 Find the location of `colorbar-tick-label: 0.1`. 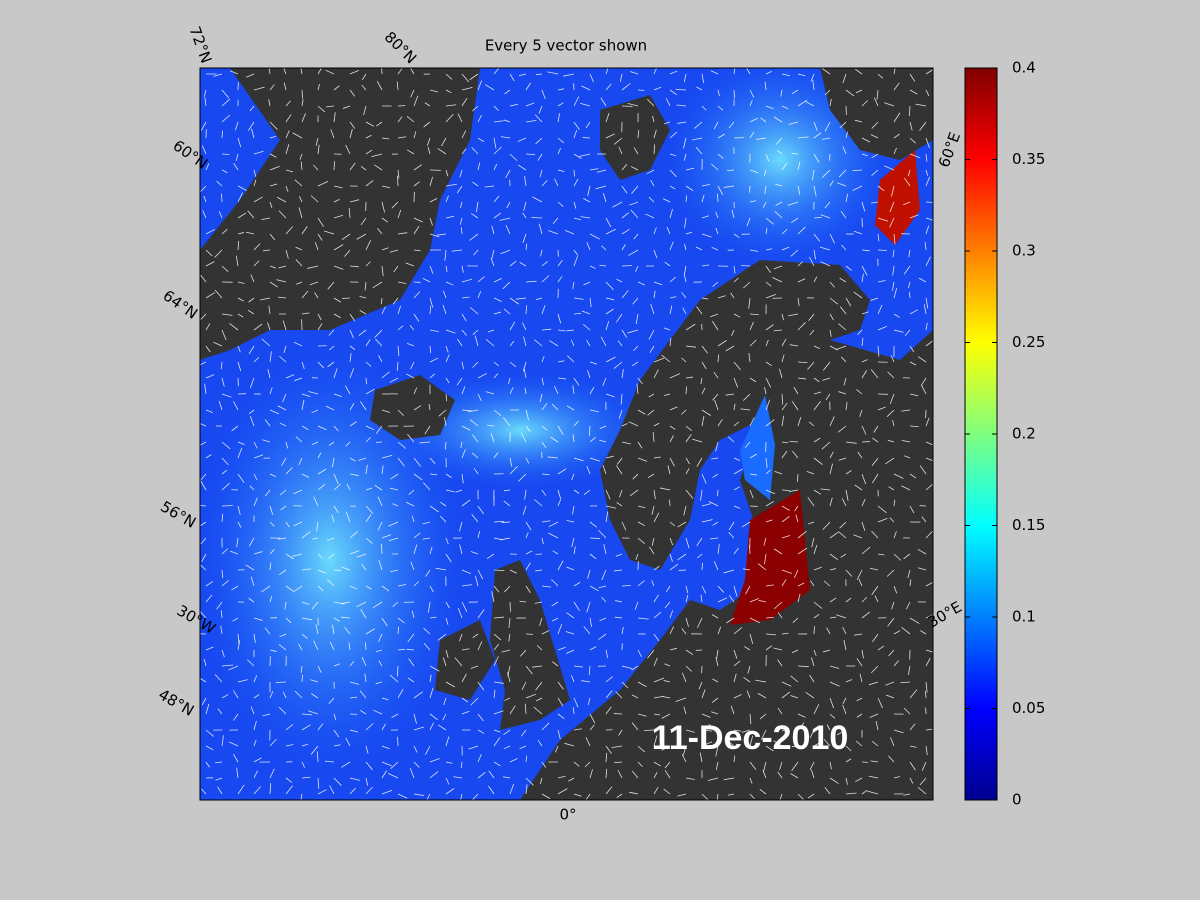

colorbar-tick-label: 0.1 is located at coordinates (1024, 617).